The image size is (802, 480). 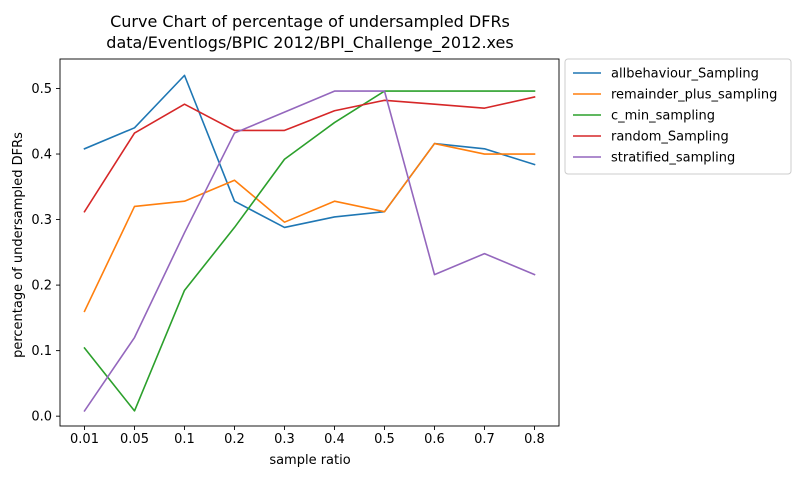 What do you see at coordinates (234, 439) in the screenshot?
I see `x-tick-label: 0.2` at bounding box center [234, 439].